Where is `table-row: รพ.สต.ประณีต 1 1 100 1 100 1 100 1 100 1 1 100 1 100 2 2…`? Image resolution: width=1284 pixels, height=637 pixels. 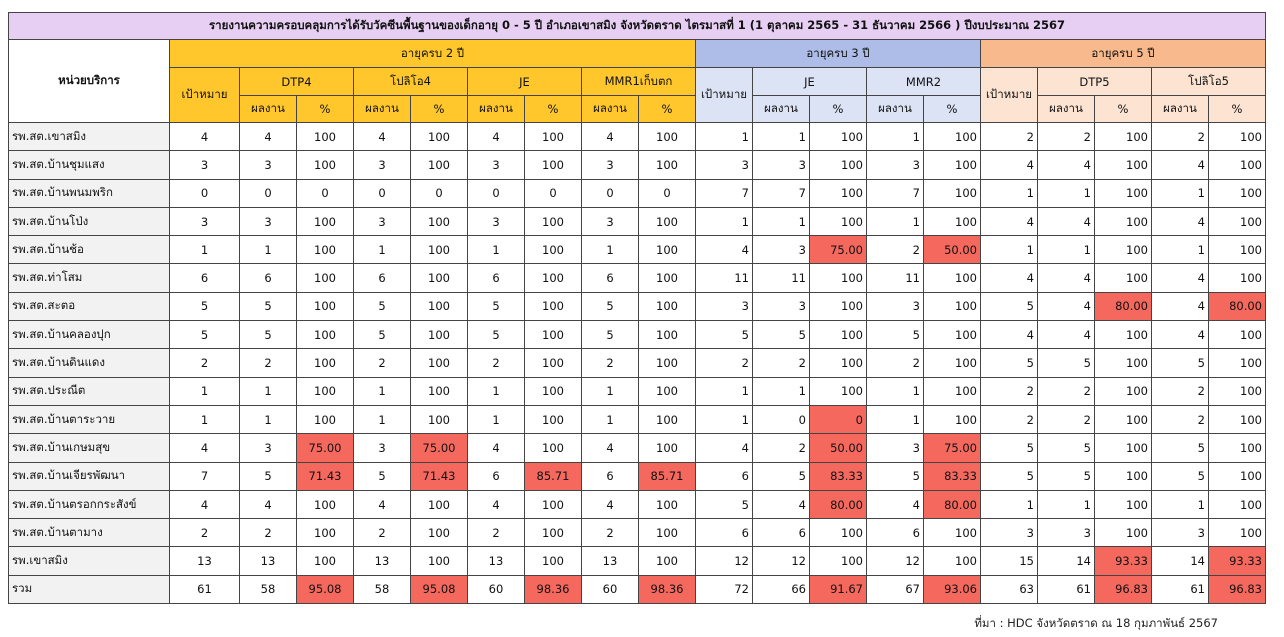 table-row: รพ.สต.ประณีต 1 1 100 1 100 1 100 1 100 1 1 100 1 100 2 2… is located at coordinates (637, 391).